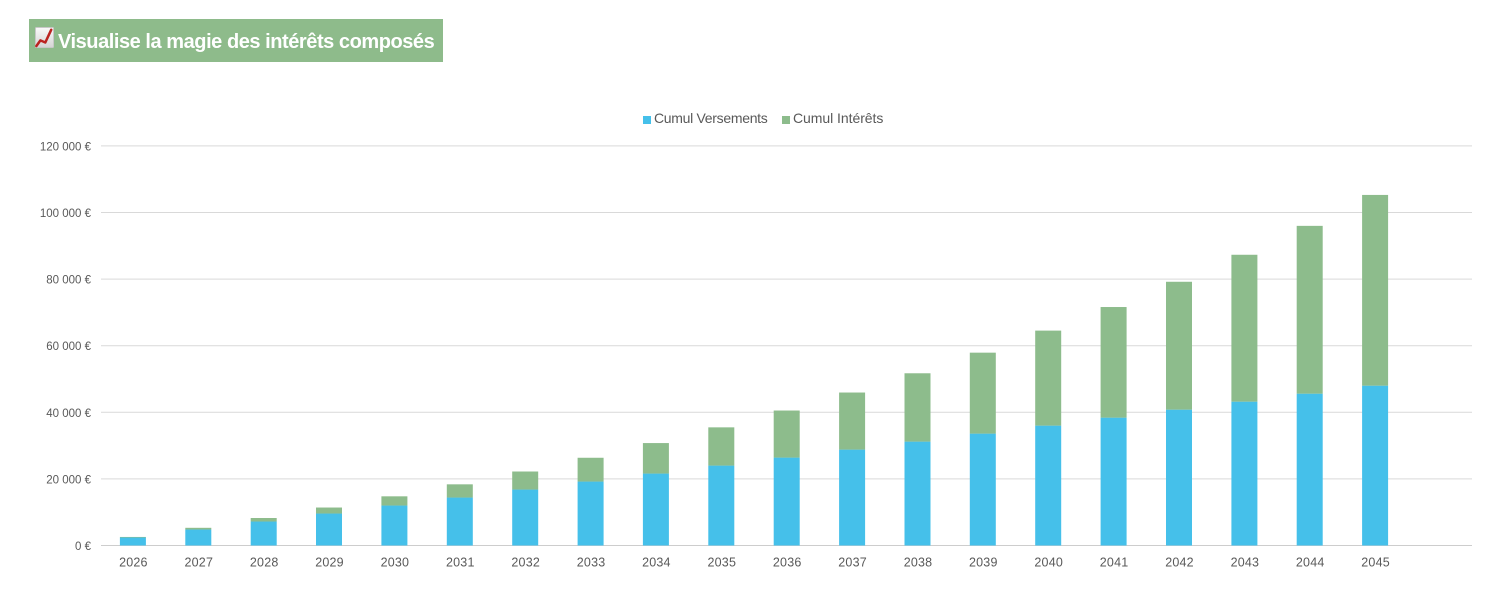 The width and height of the screenshot is (1500, 596). Describe the element at coordinates (591, 562) in the screenshot. I see `svg-text: 2033` at that location.